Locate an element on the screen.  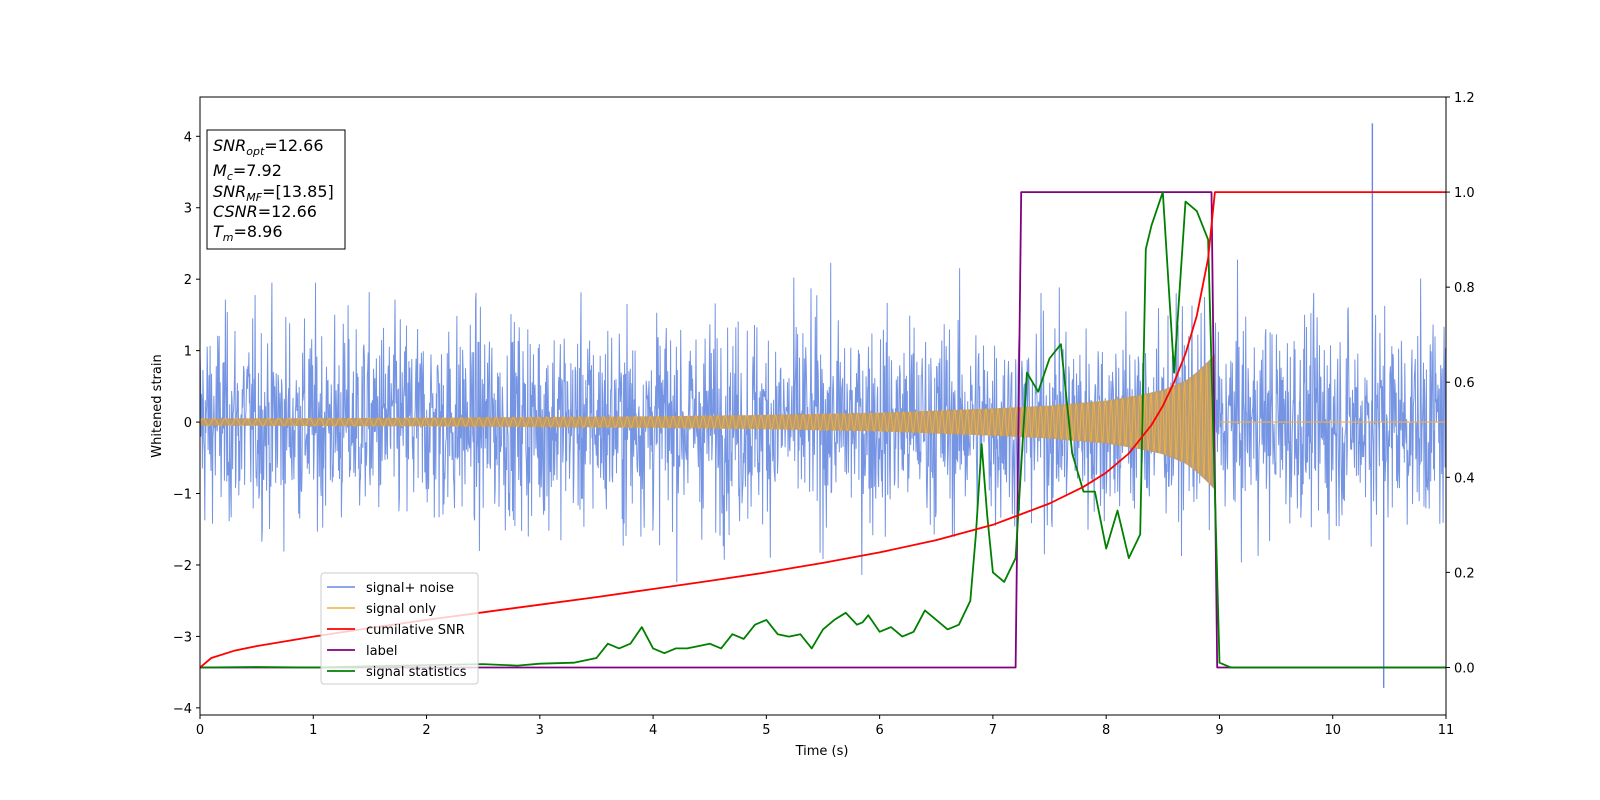
y-tick-label: 0 is located at coordinates (188, 423).